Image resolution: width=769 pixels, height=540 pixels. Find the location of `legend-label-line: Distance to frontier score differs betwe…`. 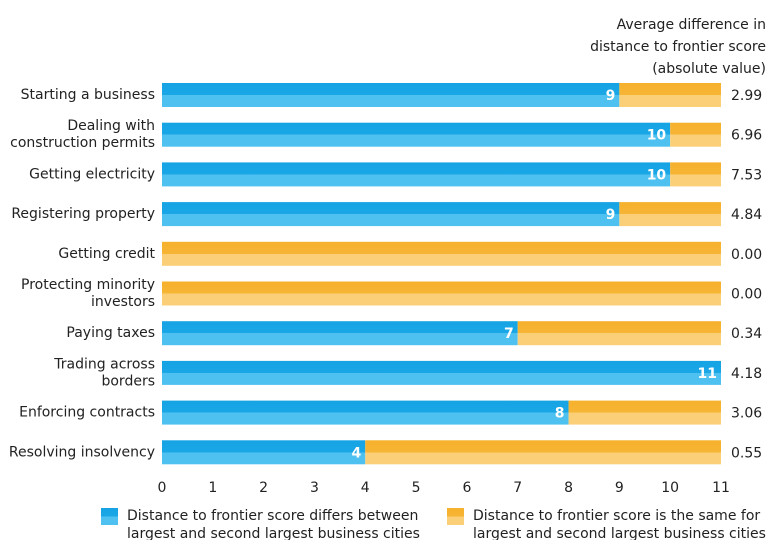

legend-label-line: Distance to frontier score differs betwe… is located at coordinates (272, 516).